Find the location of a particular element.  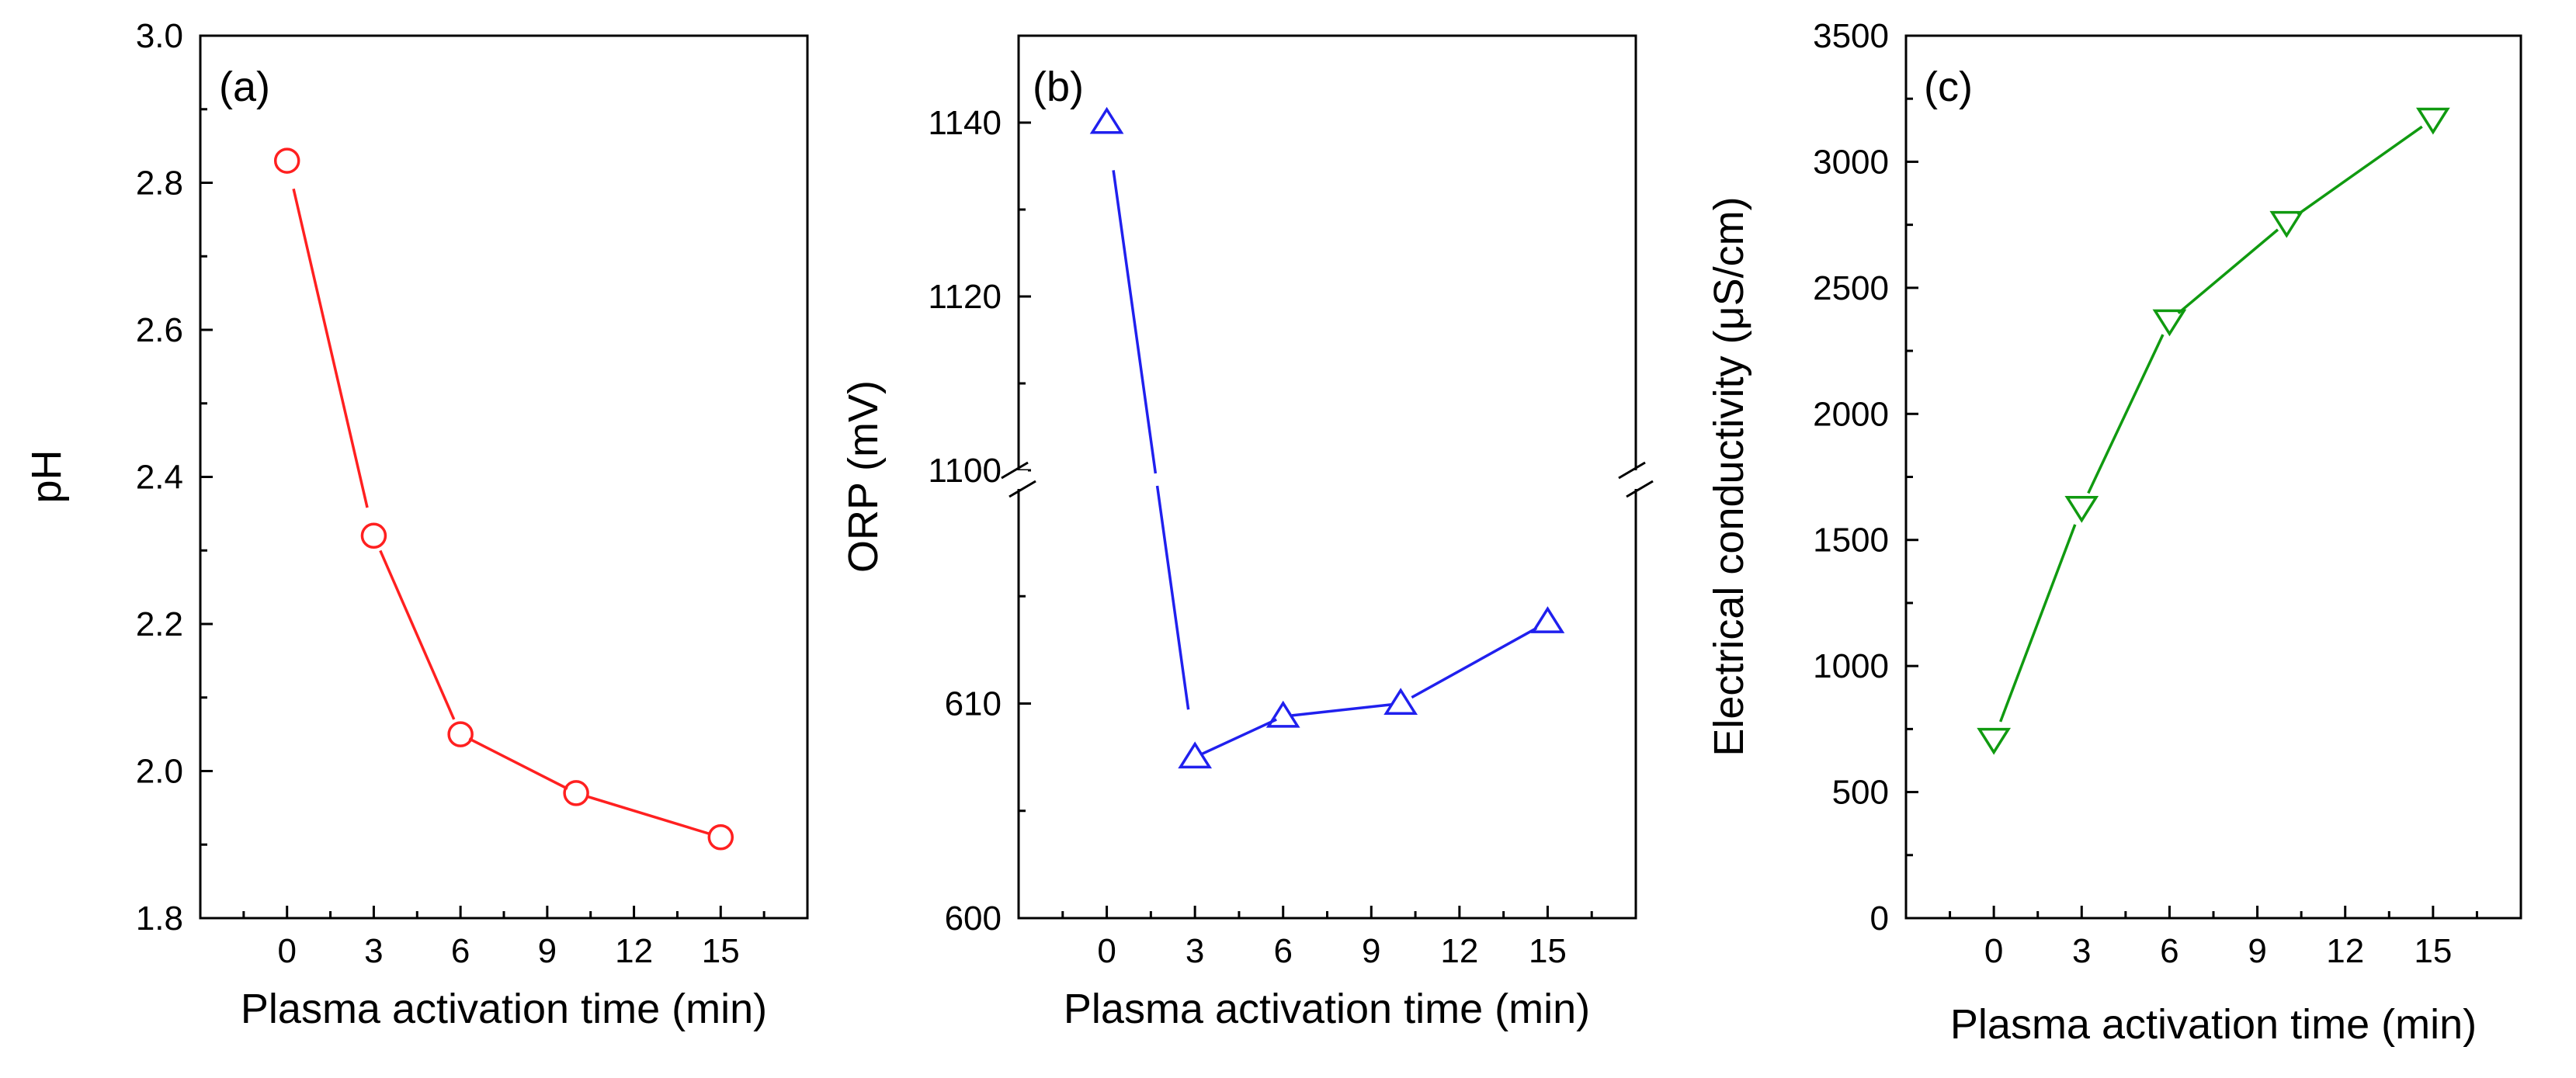

y-tick-label: 3000 is located at coordinates (1851, 162).